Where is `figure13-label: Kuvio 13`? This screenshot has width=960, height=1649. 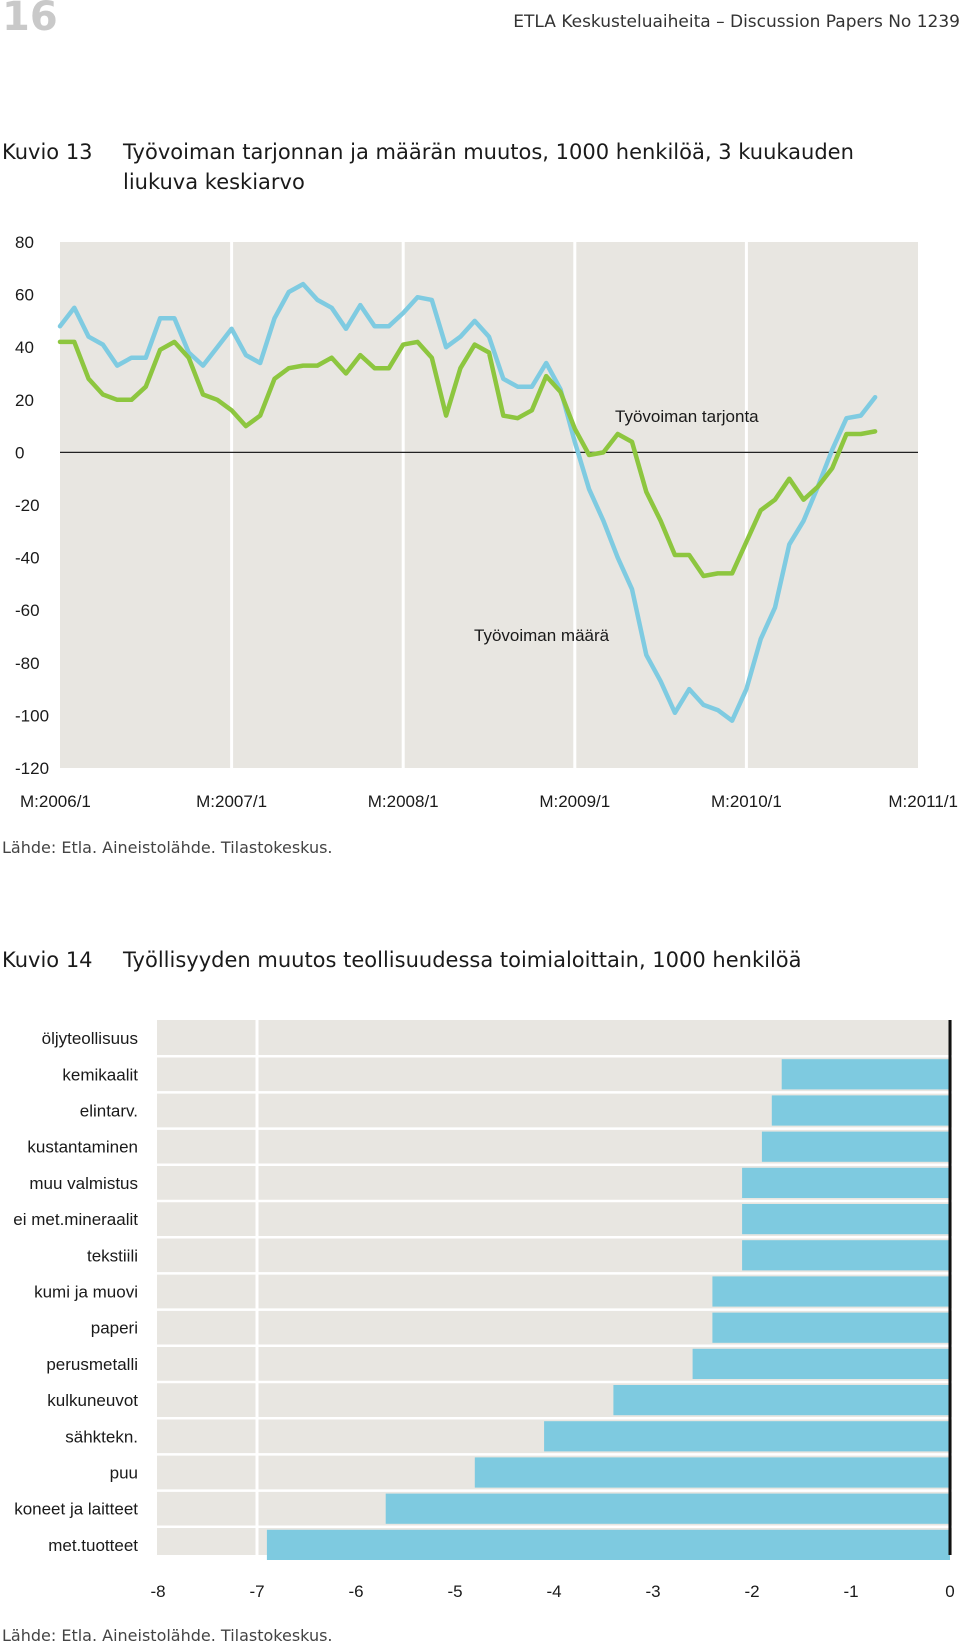 figure13-label: Kuvio 13 is located at coordinates (47, 152).